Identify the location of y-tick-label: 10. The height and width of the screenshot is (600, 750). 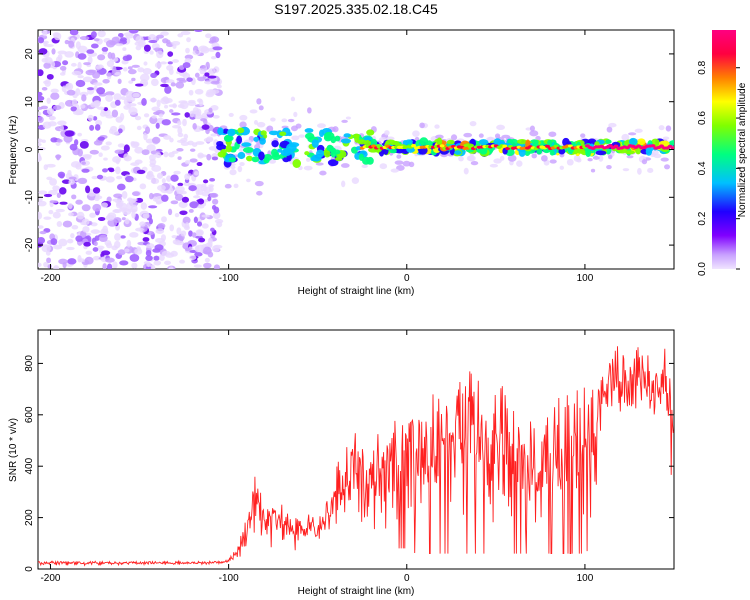
(29, 102).